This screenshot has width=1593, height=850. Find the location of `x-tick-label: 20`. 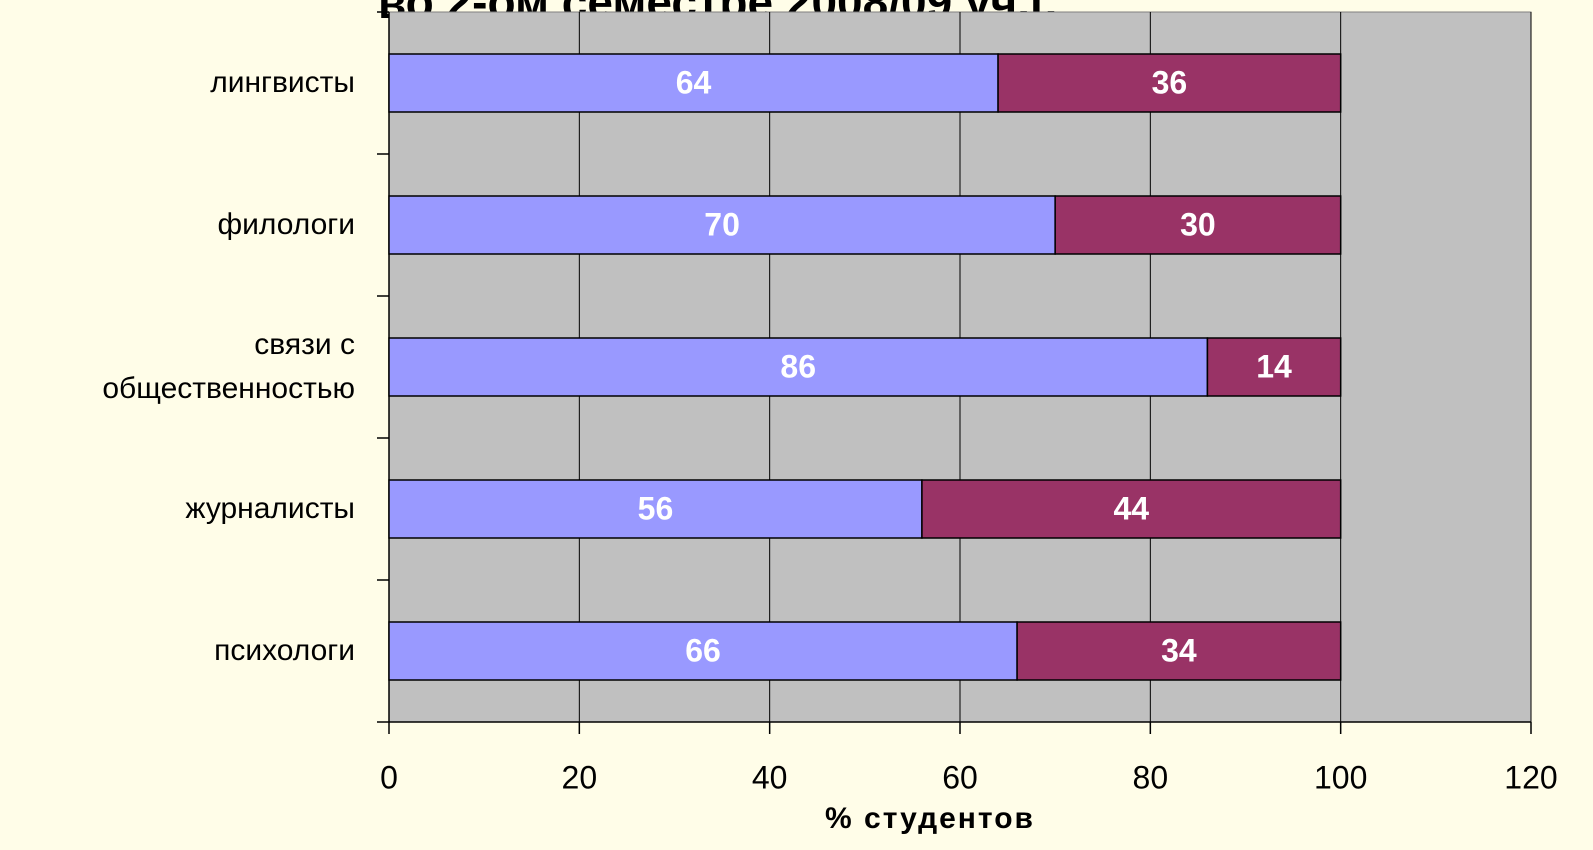

x-tick-label: 20 is located at coordinates (580, 777).